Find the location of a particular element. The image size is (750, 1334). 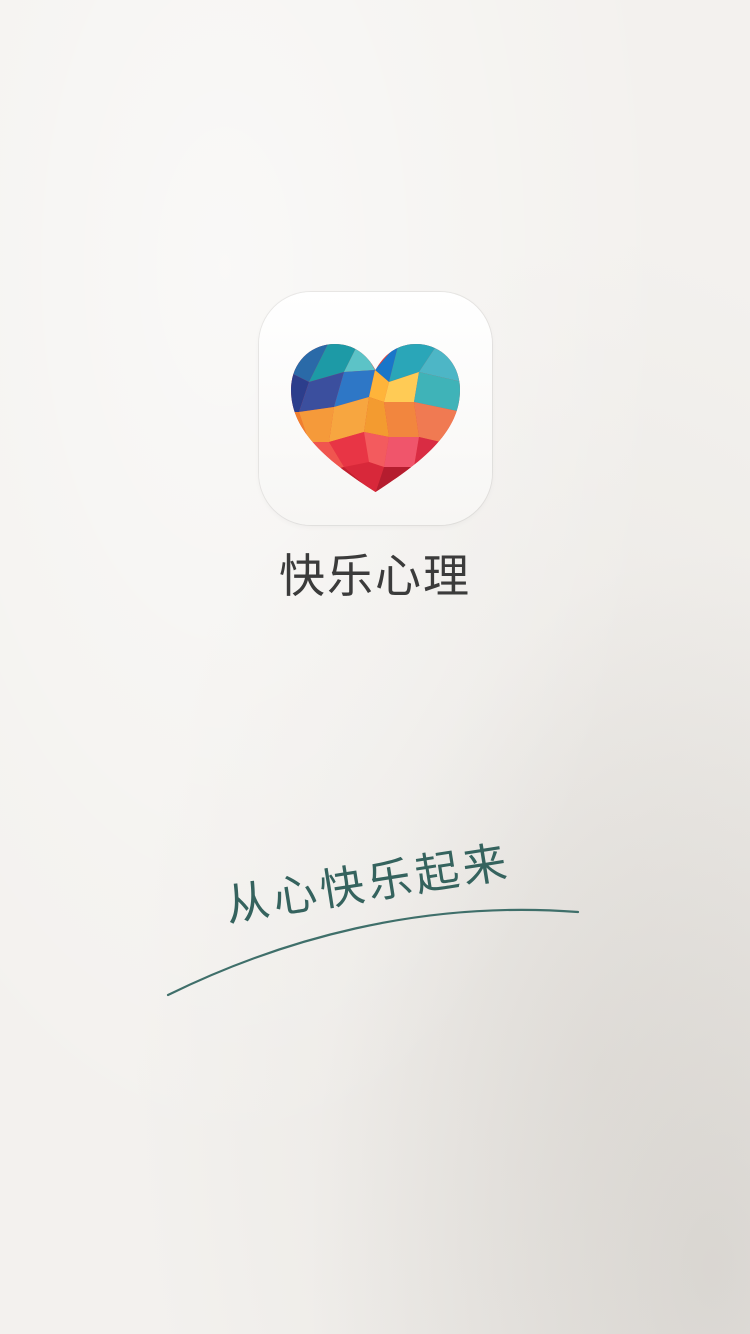

app-icon is located at coordinates (375, 408).